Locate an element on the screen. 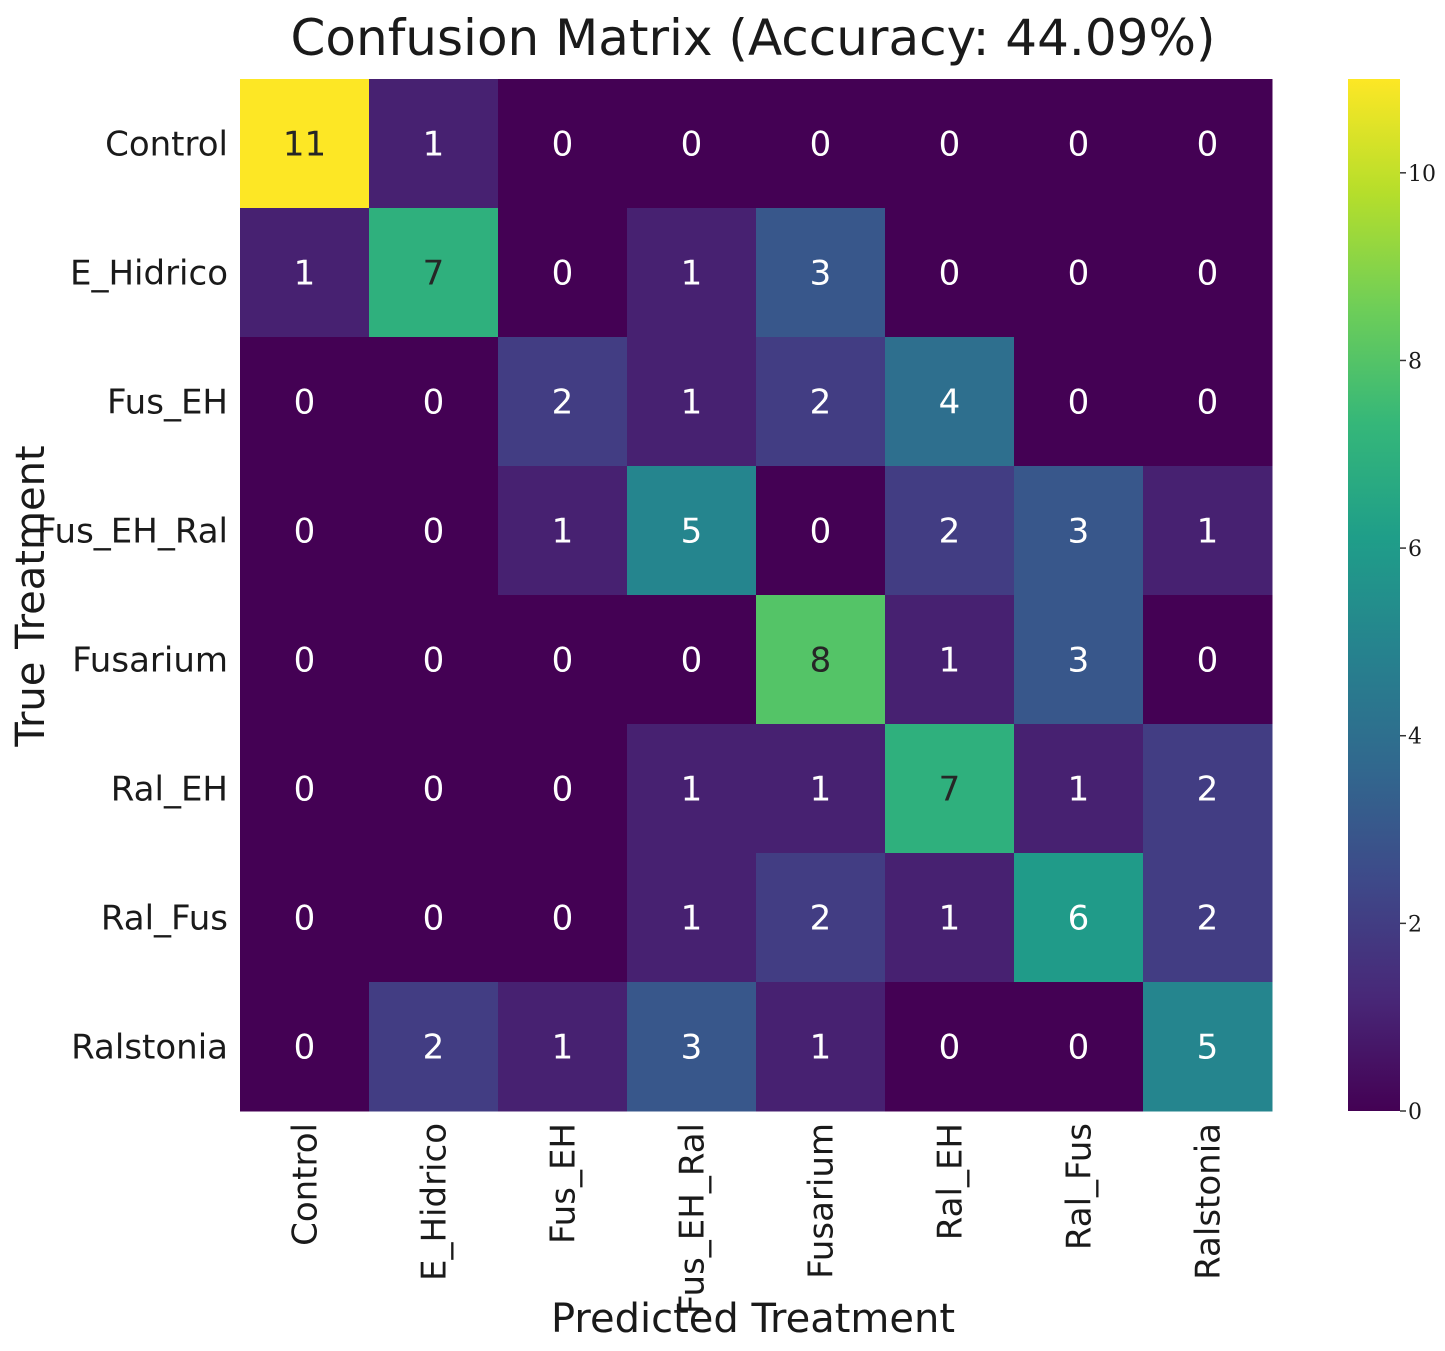  x-tick-label: E_Hidrico is located at coordinates (435, 1202).